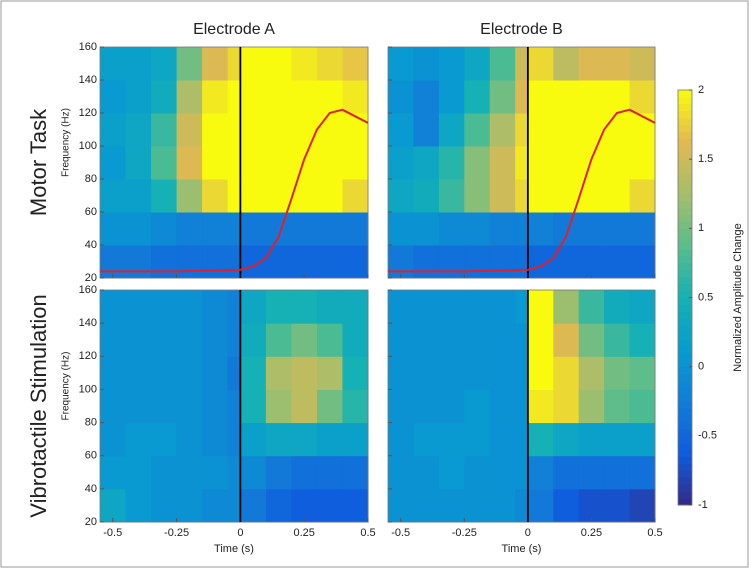  What do you see at coordinates (400, 533) in the screenshot?
I see `x-tick-label: -0.5` at bounding box center [400, 533].